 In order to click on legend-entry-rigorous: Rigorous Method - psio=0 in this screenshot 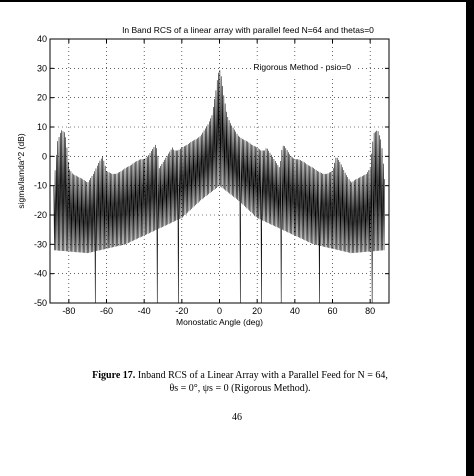, I will do `click(302, 67)`.